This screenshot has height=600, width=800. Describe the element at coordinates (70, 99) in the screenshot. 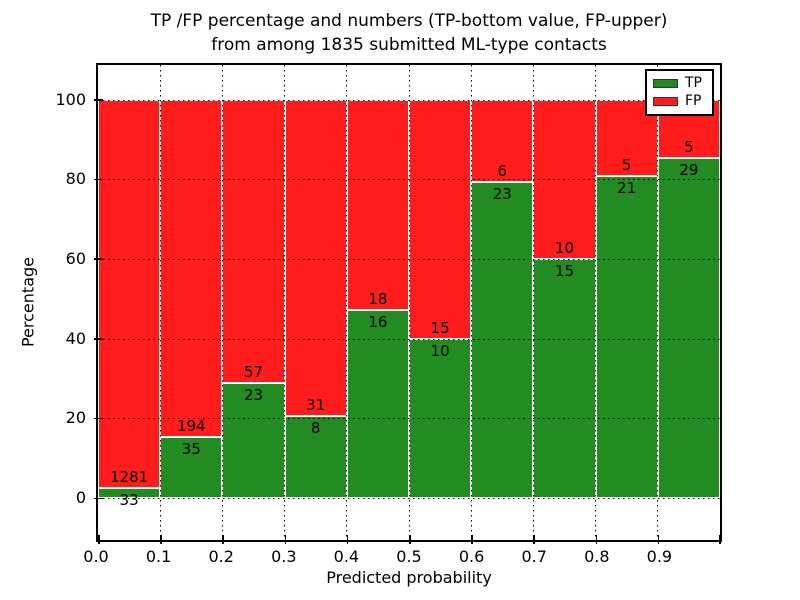

I see `y-tick-label-100: 100` at that location.